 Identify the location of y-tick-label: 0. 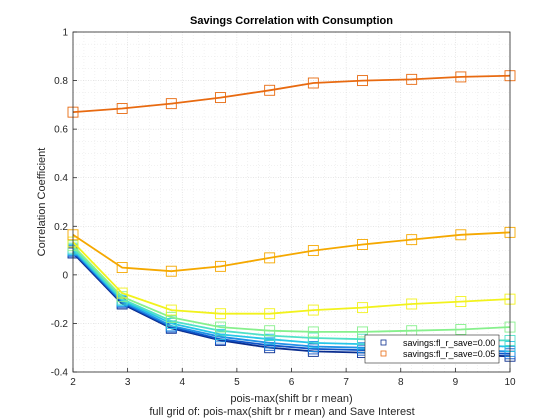
(65, 275).